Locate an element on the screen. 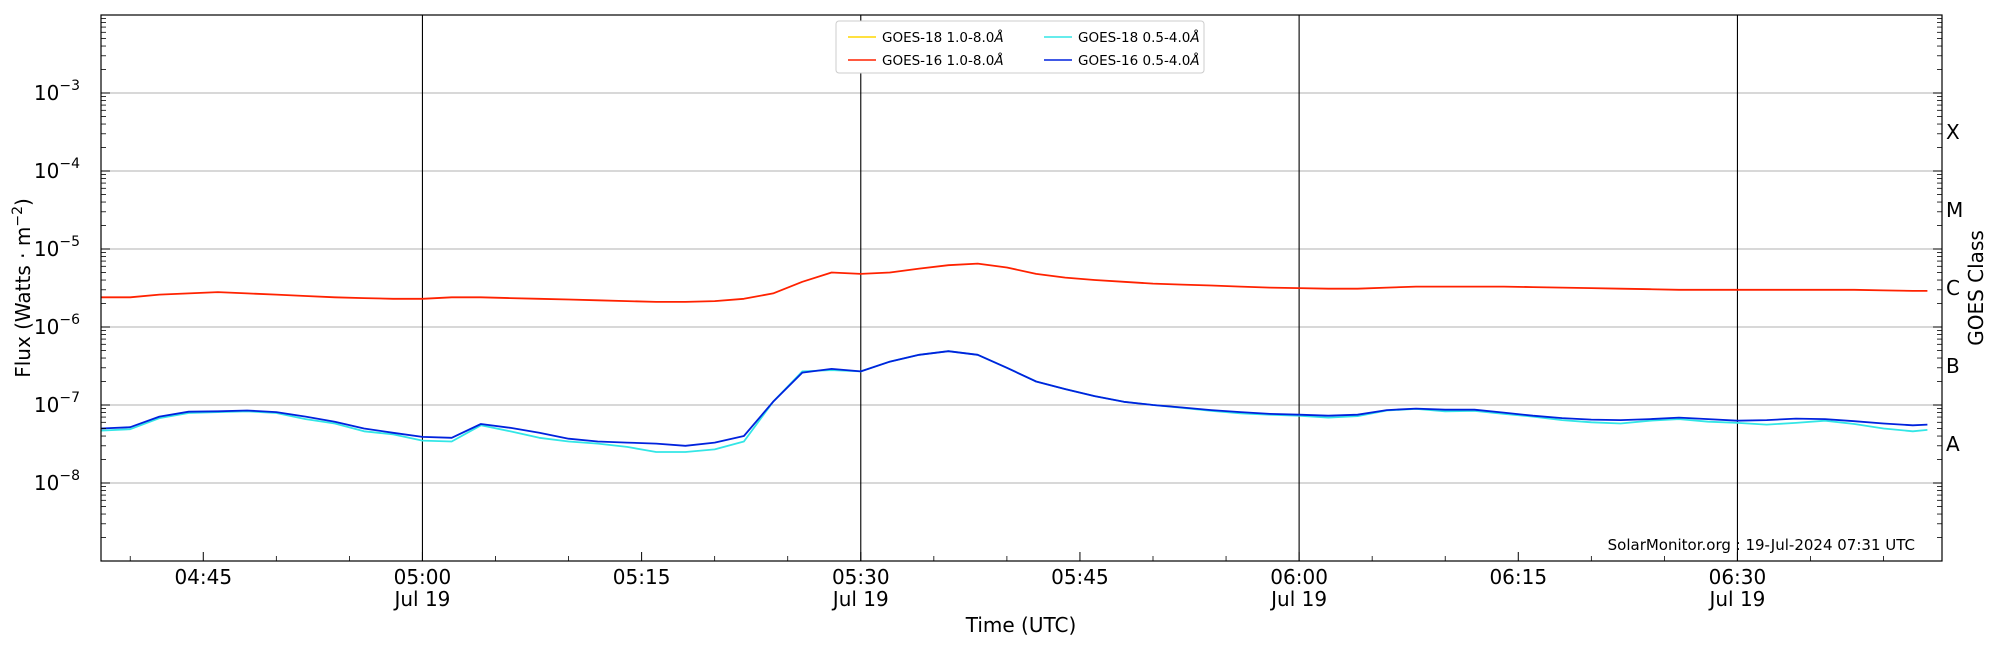 The image size is (2000, 650). x-tick-label-0: 04:45 is located at coordinates (203, 577).